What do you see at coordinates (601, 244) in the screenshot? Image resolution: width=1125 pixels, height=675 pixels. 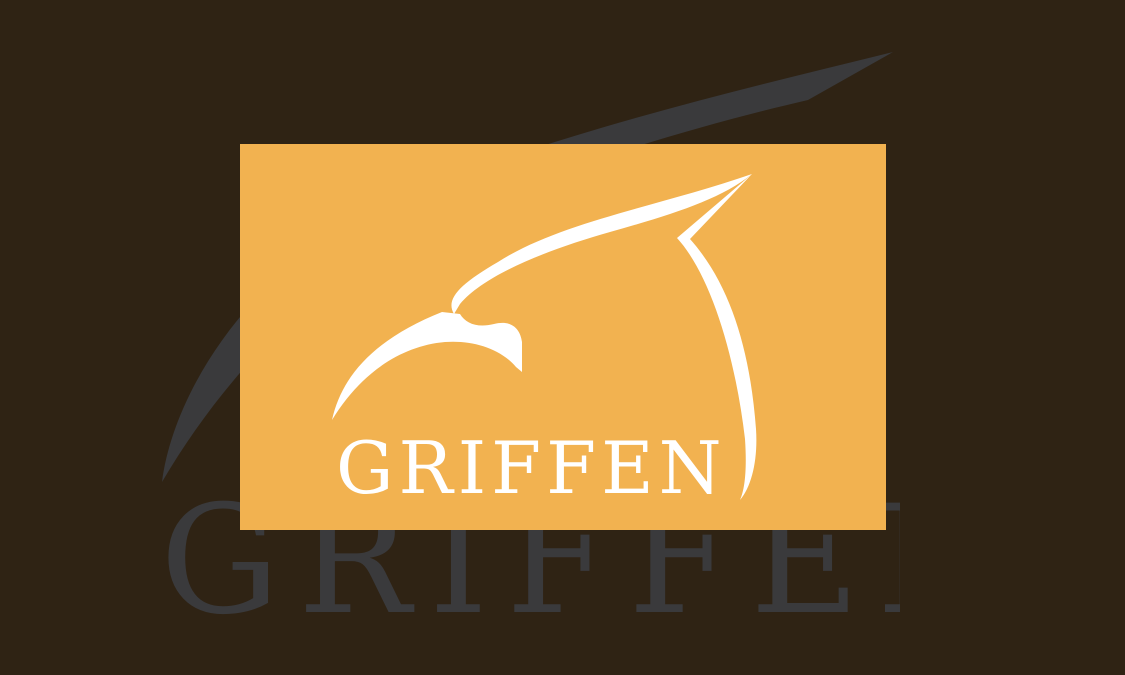 I see `griffin-crest` at bounding box center [601, 244].